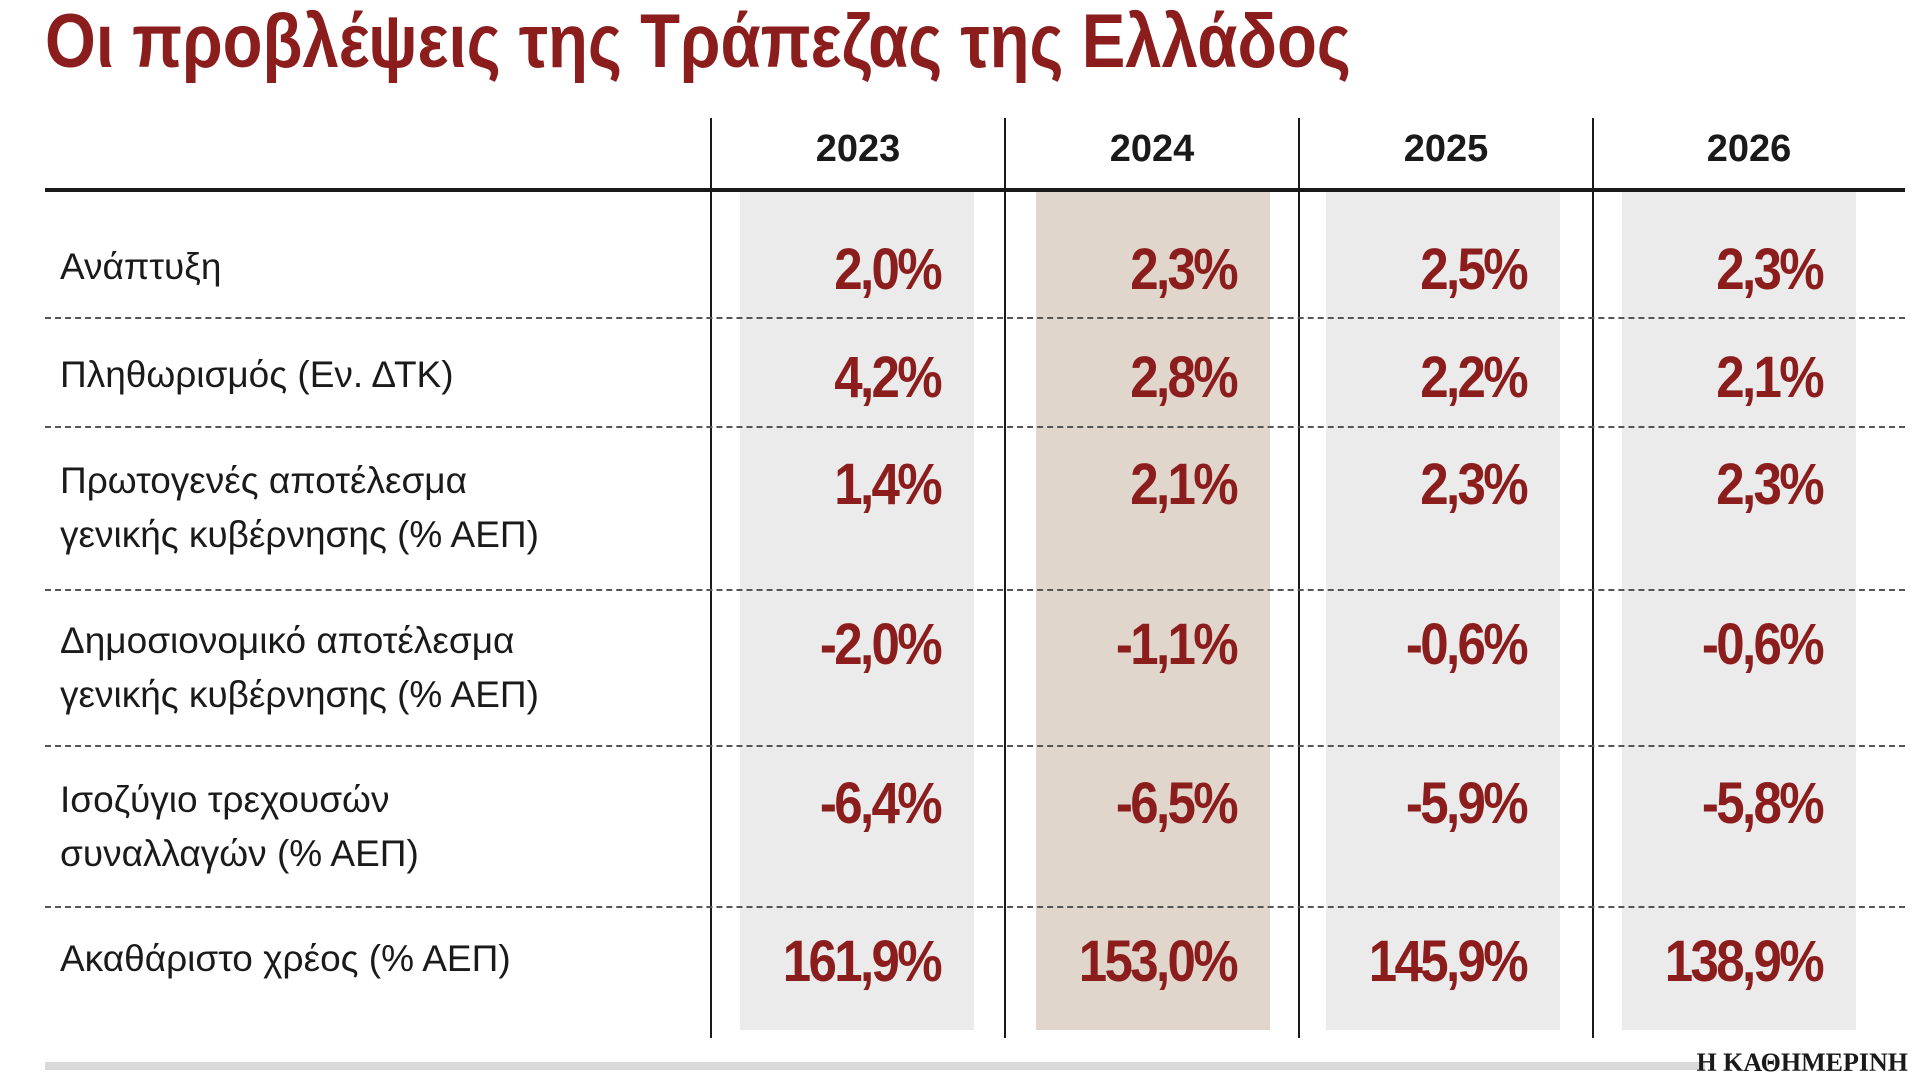 The image size is (1920, 1080). What do you see at coordinates (1152, 149) in the screenshot?
I see `year-header-2024: 2024` at bounding box center [1152, 149].